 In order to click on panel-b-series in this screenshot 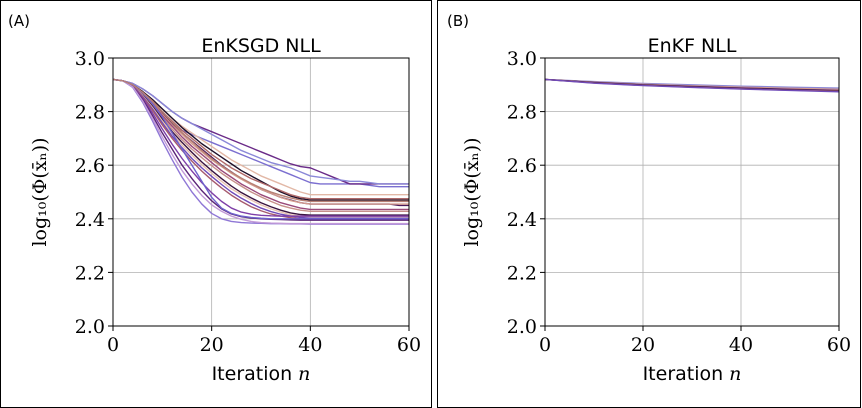, I will do `click(692, 85)`.